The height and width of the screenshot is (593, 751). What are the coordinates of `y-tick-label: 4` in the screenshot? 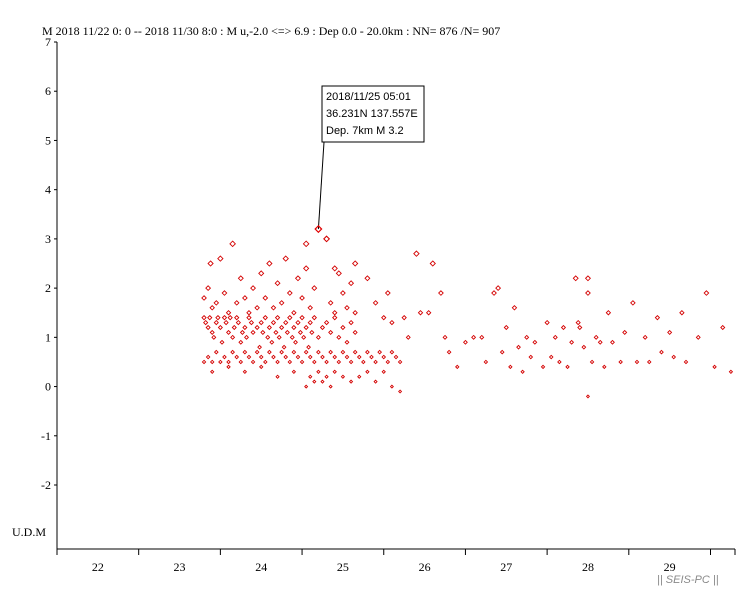 It's located at (48, 190).